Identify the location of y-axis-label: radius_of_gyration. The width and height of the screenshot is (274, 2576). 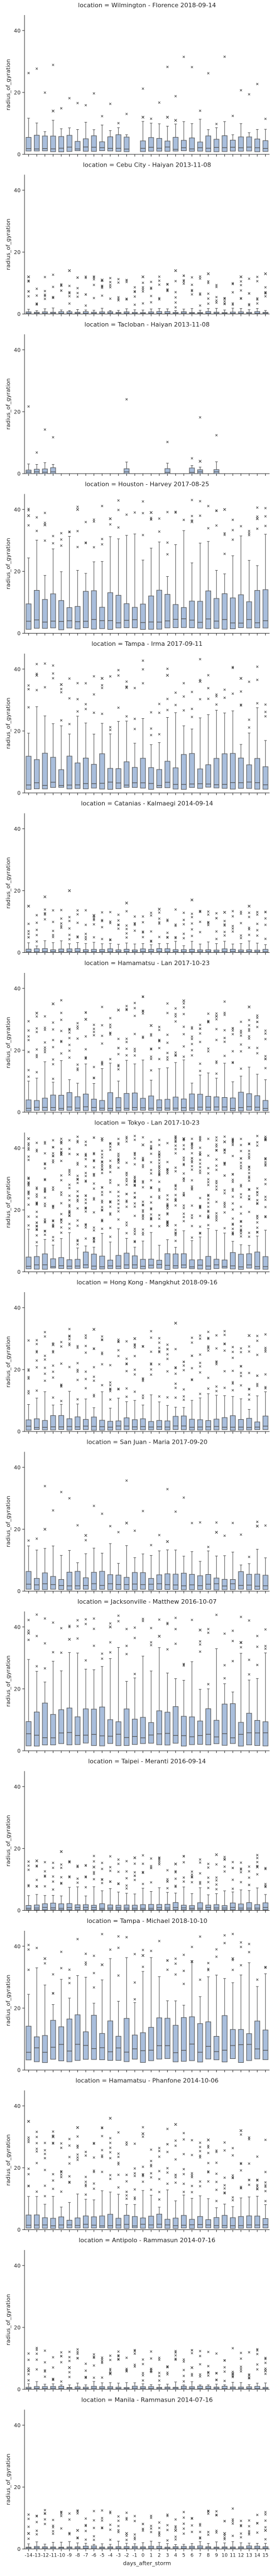
(9, 2479).